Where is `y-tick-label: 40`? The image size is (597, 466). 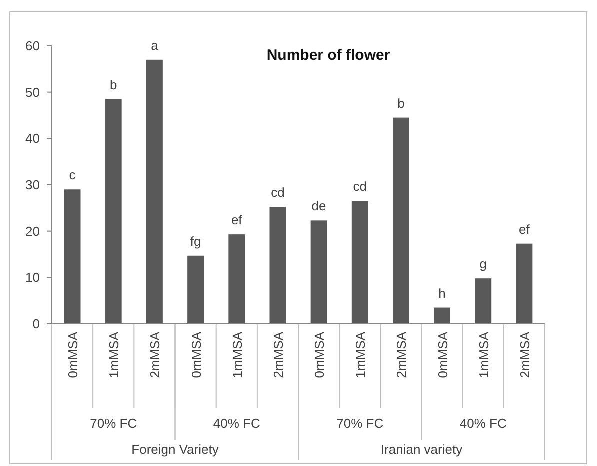
y-tick-label: 40 is located at coordinates (33, 138).